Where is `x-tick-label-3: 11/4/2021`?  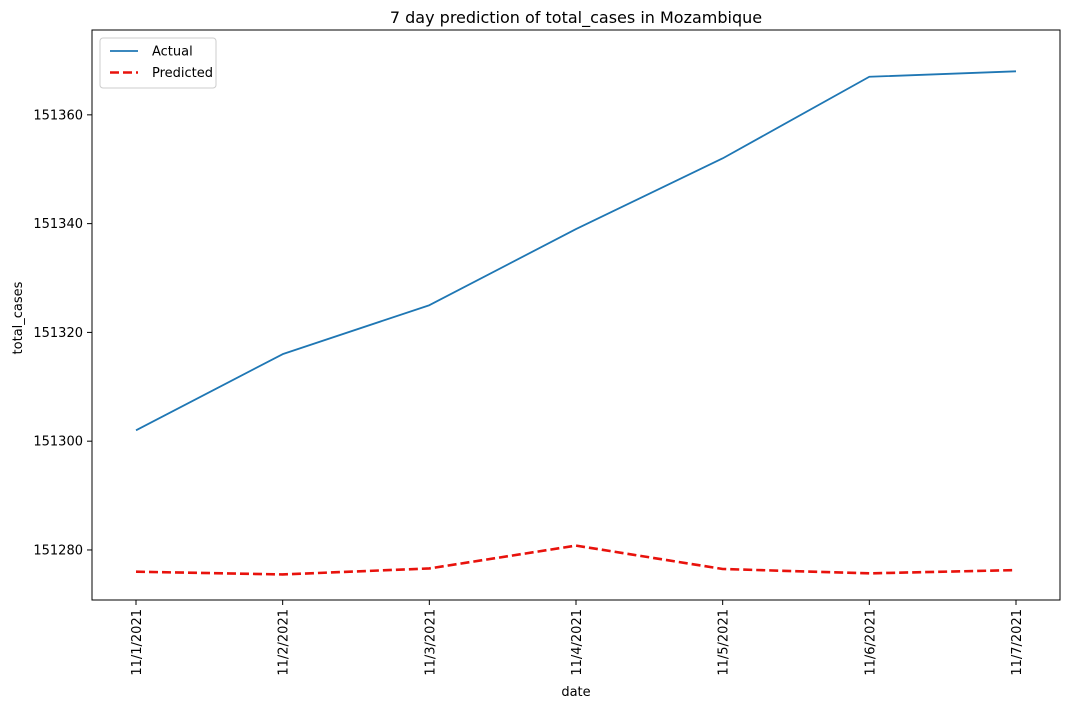 x-tick-label-3: 11/4/2021 is located at coordinates (577, 642).